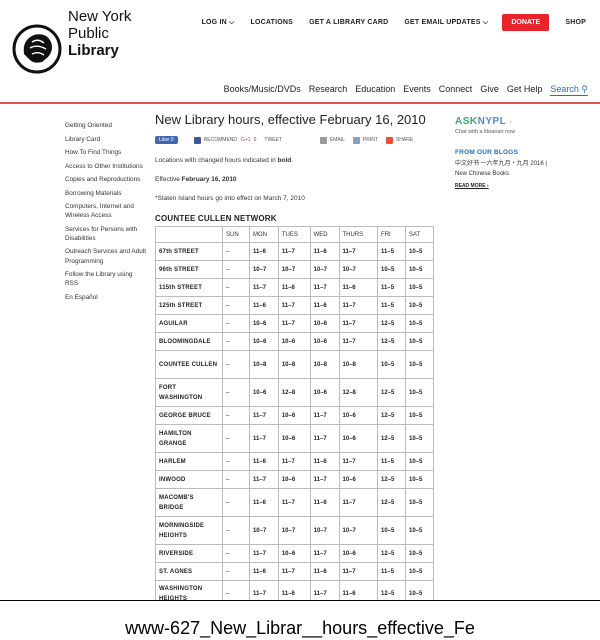 Image resolution: width=600 pixels, height=640 pixels. Describe the element at coordinates (93, 152) in the screenshot. I see `sidebar-item-find-things: How To Find Things` at that location.